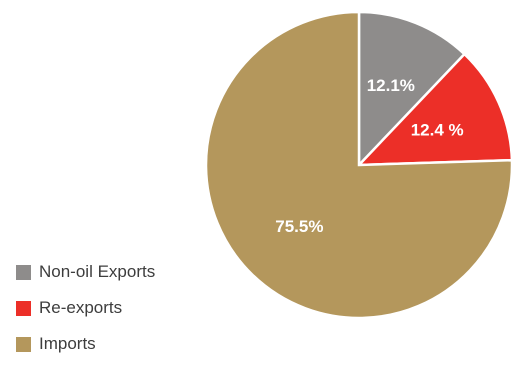  I want to click on legend-swatch-re-exports, so click(23, 308).